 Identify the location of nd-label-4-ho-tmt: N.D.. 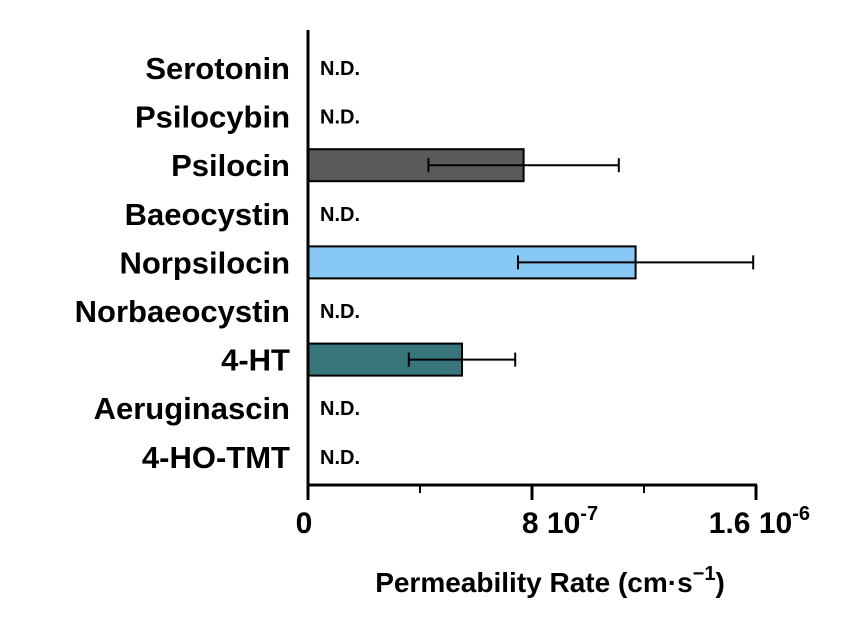
(340, 458).